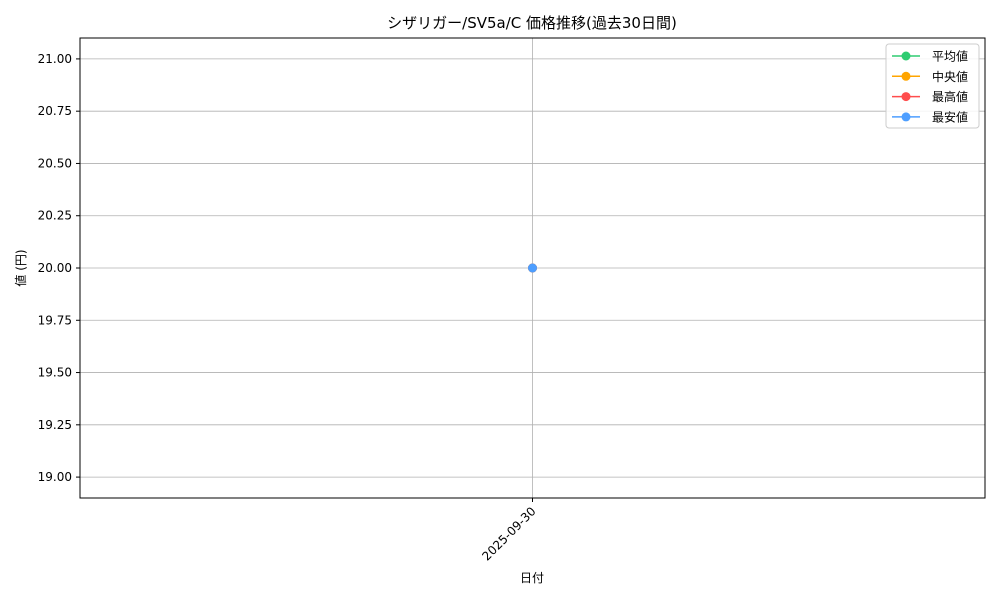 The height and width of the screenshot is (604, 1000). What do you see at coordinates (20, 267) in the screenshot?
I see `y-axis-label: 値 (円)` at bounding box center [20, 267].